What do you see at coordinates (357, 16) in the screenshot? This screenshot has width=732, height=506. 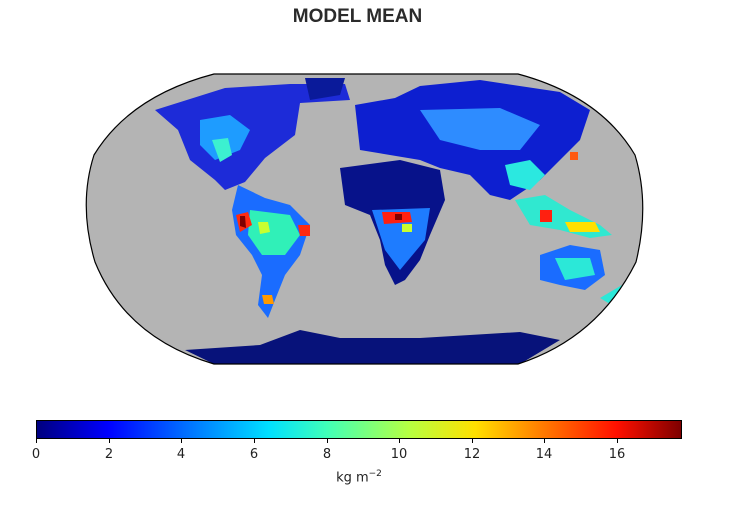 I see `map-title: MODEL MEAN` at bounding box center [357, 16].